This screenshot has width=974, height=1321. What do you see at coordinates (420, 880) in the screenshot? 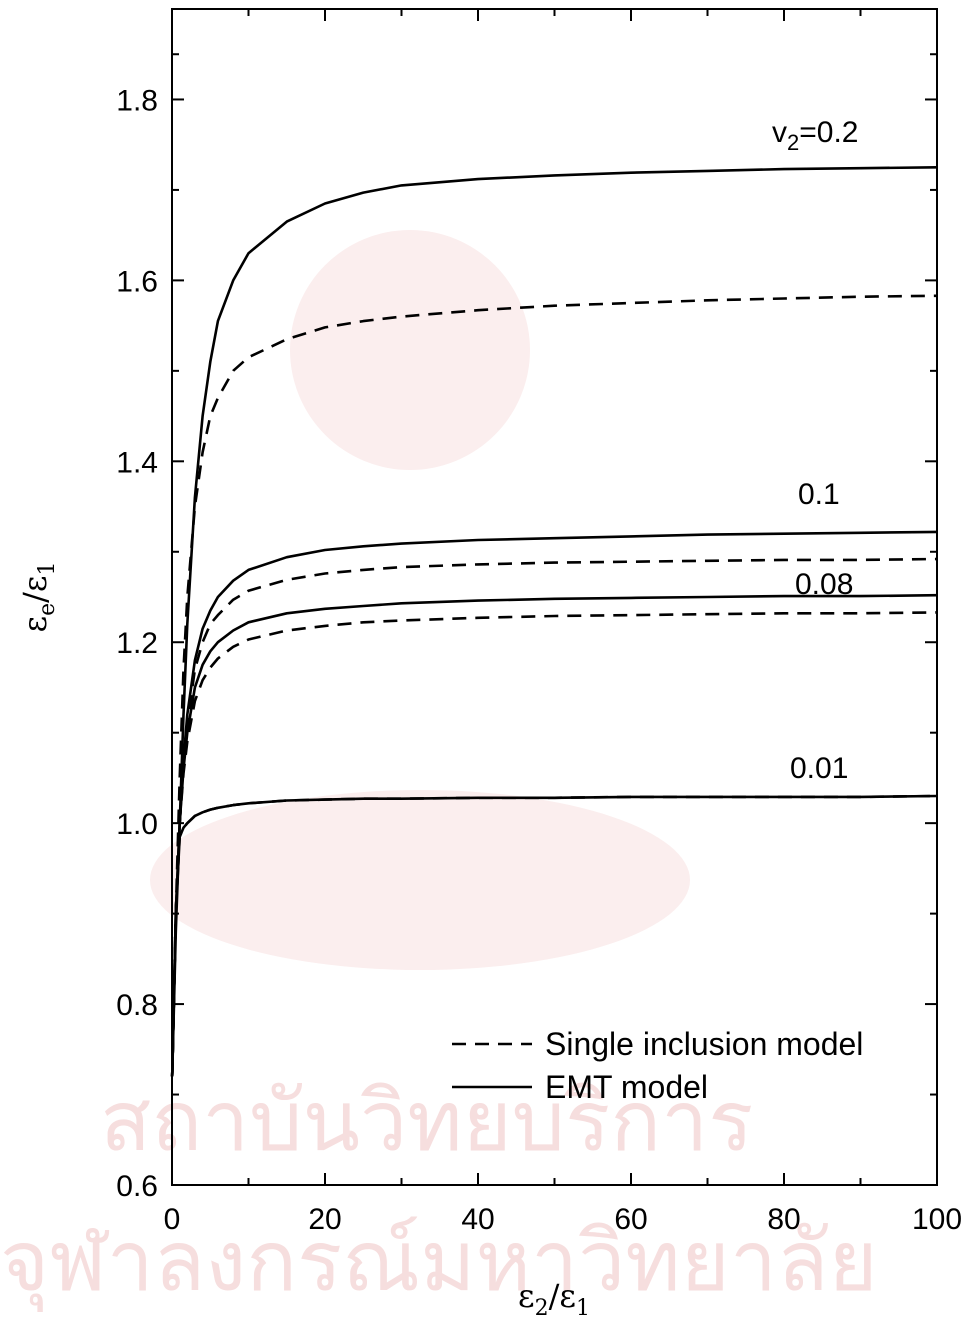
I see `watermark-emblem-base` at bounding box center [420, 880].